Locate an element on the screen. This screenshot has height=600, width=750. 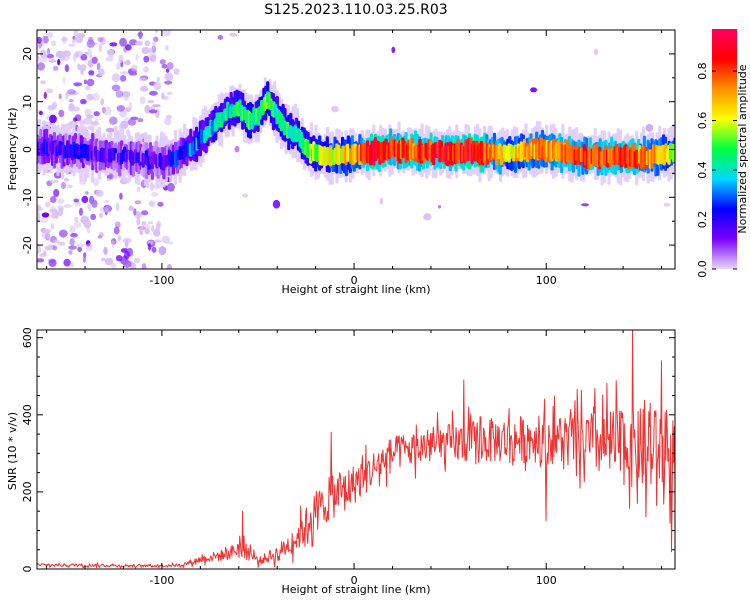
y-tick-label: 600 is located at coordinates (27, 337).